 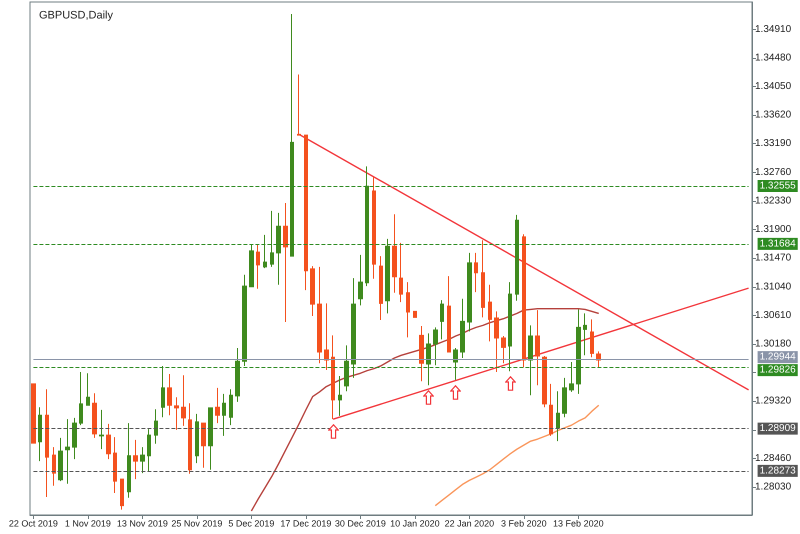 What do you see at coordinates (773, 200) in the screenshot?
I see `y-tick-label: 1.32330` at bounding box center [773, 200].